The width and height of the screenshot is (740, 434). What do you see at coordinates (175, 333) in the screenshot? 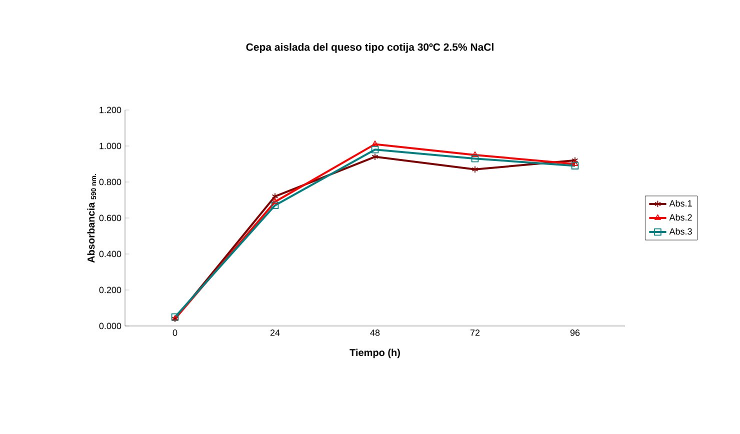
I see `x-tick-label: 0` at bounding box center [175, 333].